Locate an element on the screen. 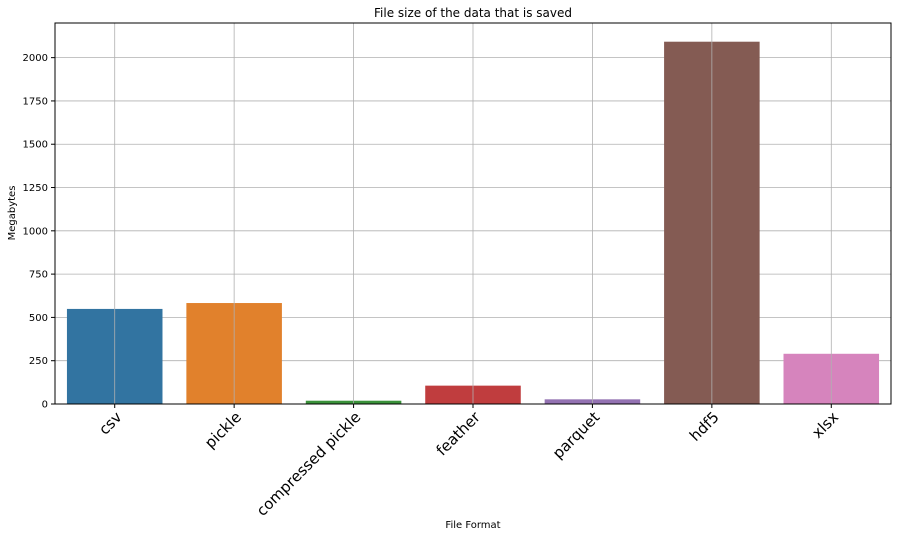 The width and height of the screenshot is (901, 540). x-tick-label: xlsx is located at coordinates (825, 425).